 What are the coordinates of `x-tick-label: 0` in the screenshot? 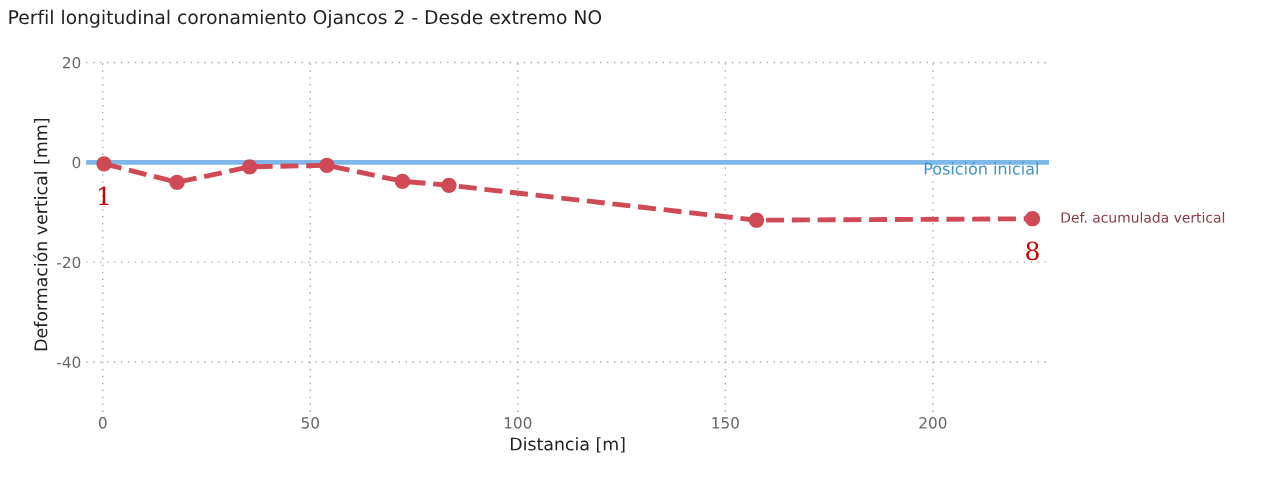 It's located at (102, 423).